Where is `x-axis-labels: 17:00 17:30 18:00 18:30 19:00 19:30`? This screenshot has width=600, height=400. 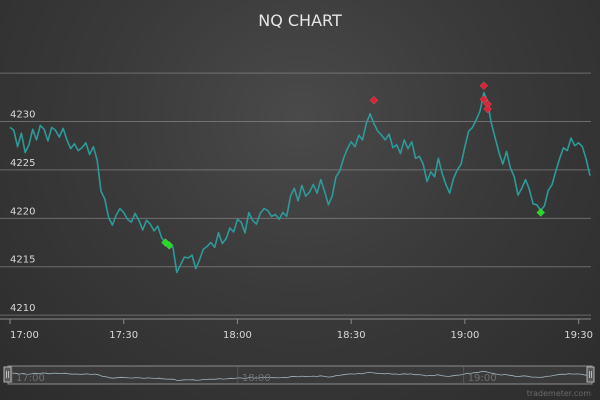 x-axis-labels: 17:00 17:30 18:00 18:30 19:00 19:30 is located at coordinates (301, 330).